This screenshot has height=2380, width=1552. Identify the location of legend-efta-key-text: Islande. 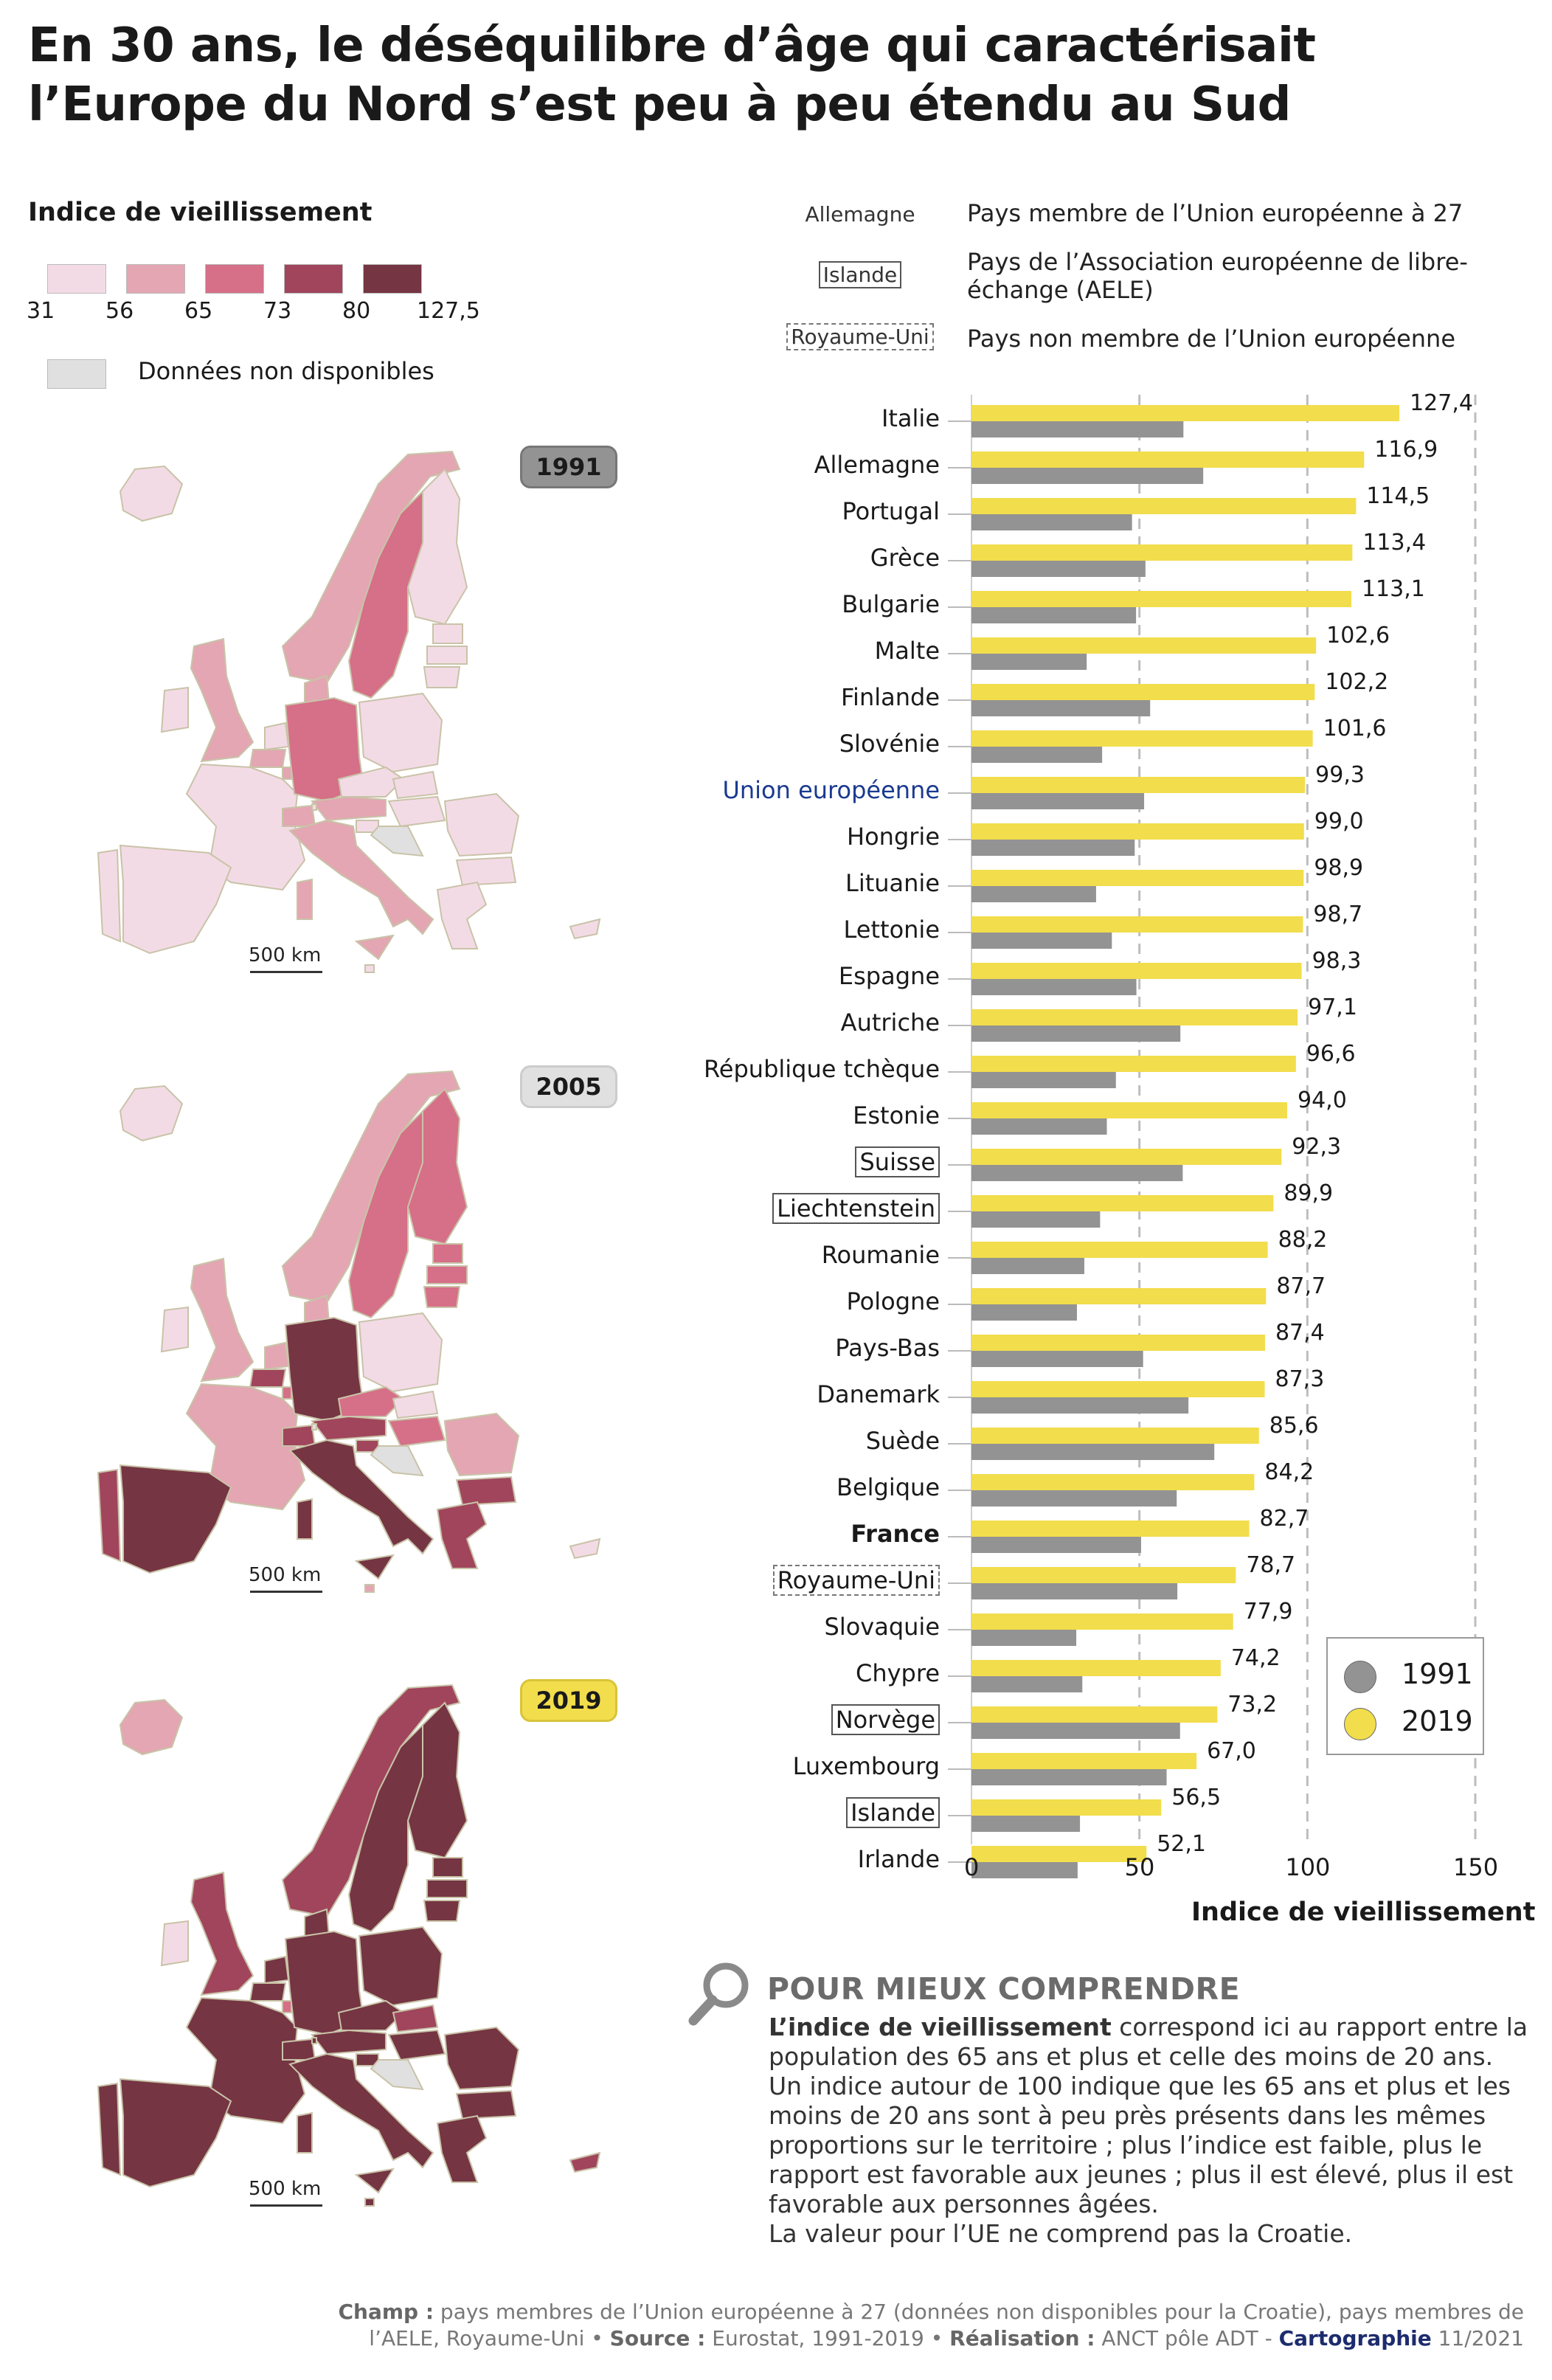
(860, 274).